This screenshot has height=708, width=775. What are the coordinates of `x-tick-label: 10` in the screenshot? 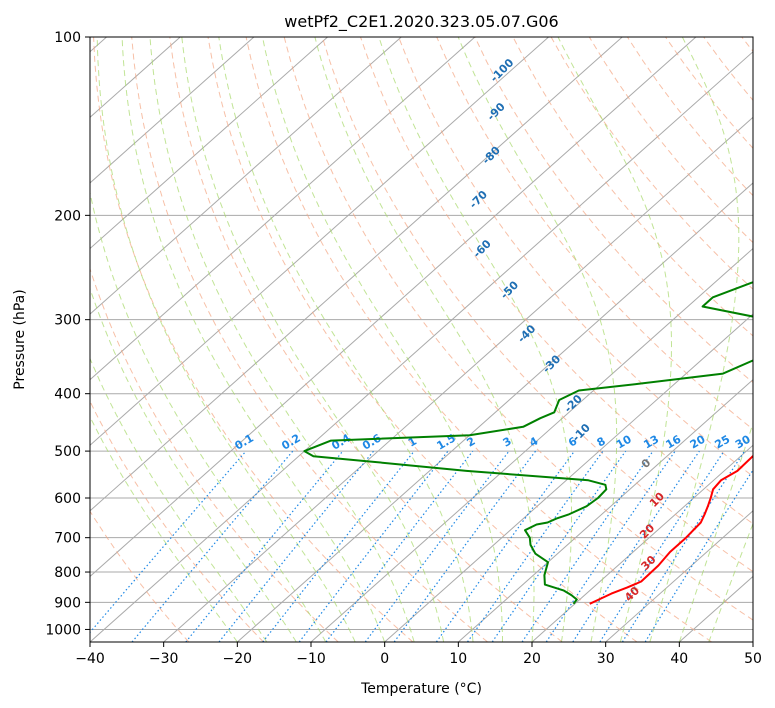 It's located at (458, 659).